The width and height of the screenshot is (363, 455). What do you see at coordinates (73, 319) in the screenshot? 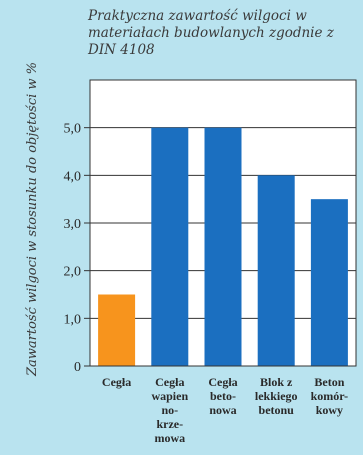
I see `y-tick-label: 1,0` at bounding box center [73, 319].